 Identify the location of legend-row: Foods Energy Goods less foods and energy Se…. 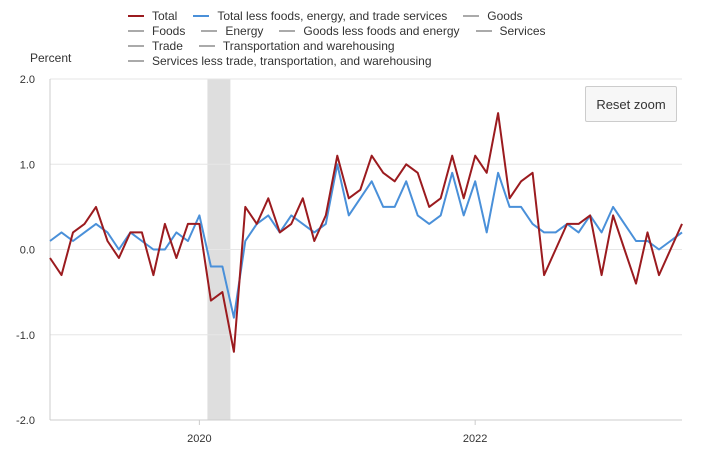
(363, 30).